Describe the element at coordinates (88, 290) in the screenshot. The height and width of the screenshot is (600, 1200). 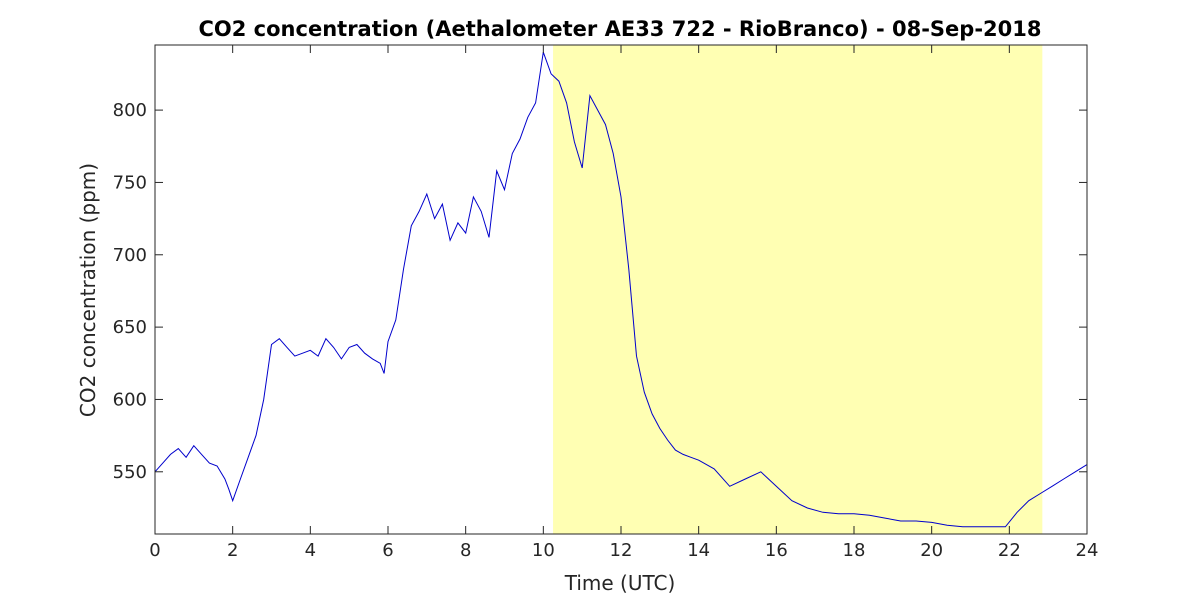
I see `y-axis-label: CO2 concentration (ppm)` at that location.